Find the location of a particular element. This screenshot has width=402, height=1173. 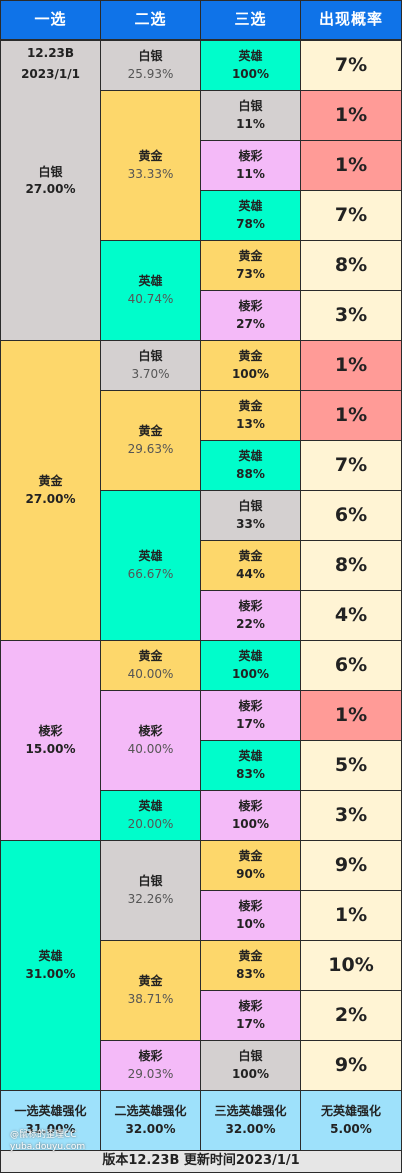

second-pick-cell-3-0: 白银 32.26% is located at coordinates (150, 890).